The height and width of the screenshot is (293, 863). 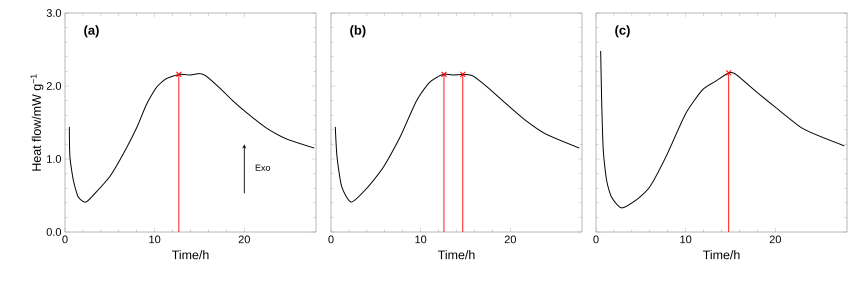 I want to click on text: (a), so click(x=91, y=31).